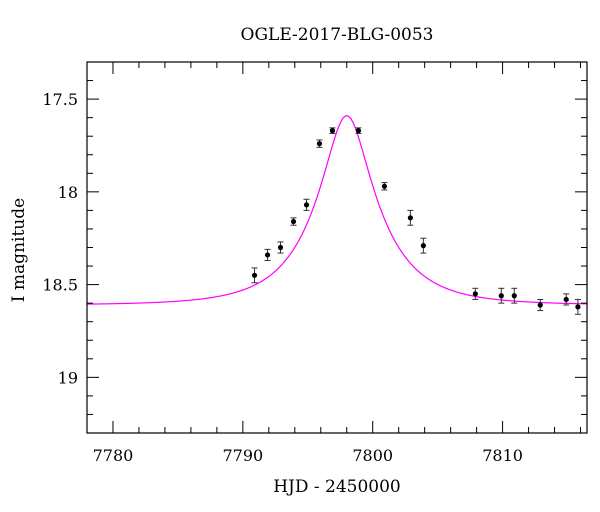 This screenshot has height=512, width=600. Describe the element at coordinates (337, 487) in the screenshot. I see `x-axis-label: HJD - 2450000` at that location.